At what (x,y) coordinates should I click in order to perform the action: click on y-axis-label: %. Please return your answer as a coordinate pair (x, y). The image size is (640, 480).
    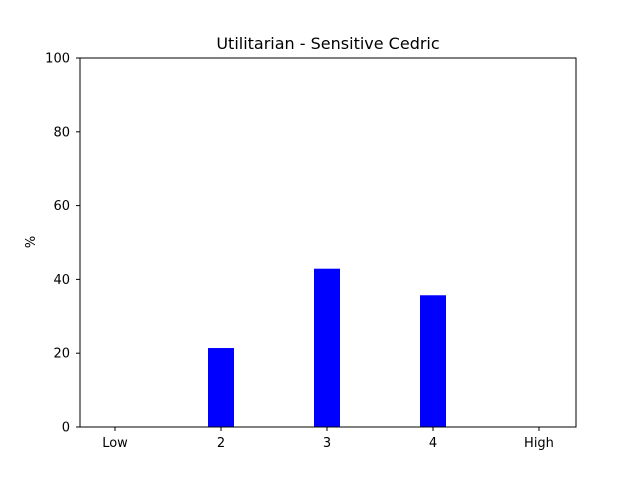
    Looking at the image, I should click on (31, 242).